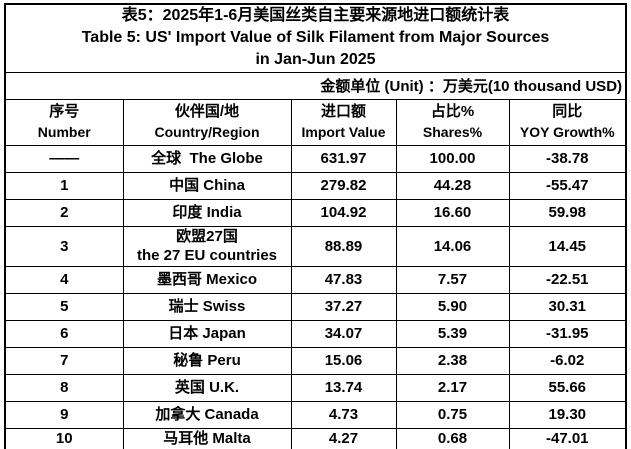  What do you see at coordinates (343, 438) in the screenshot?
I see `cell-import-value: 4.27` at bounding box center [343, 438].